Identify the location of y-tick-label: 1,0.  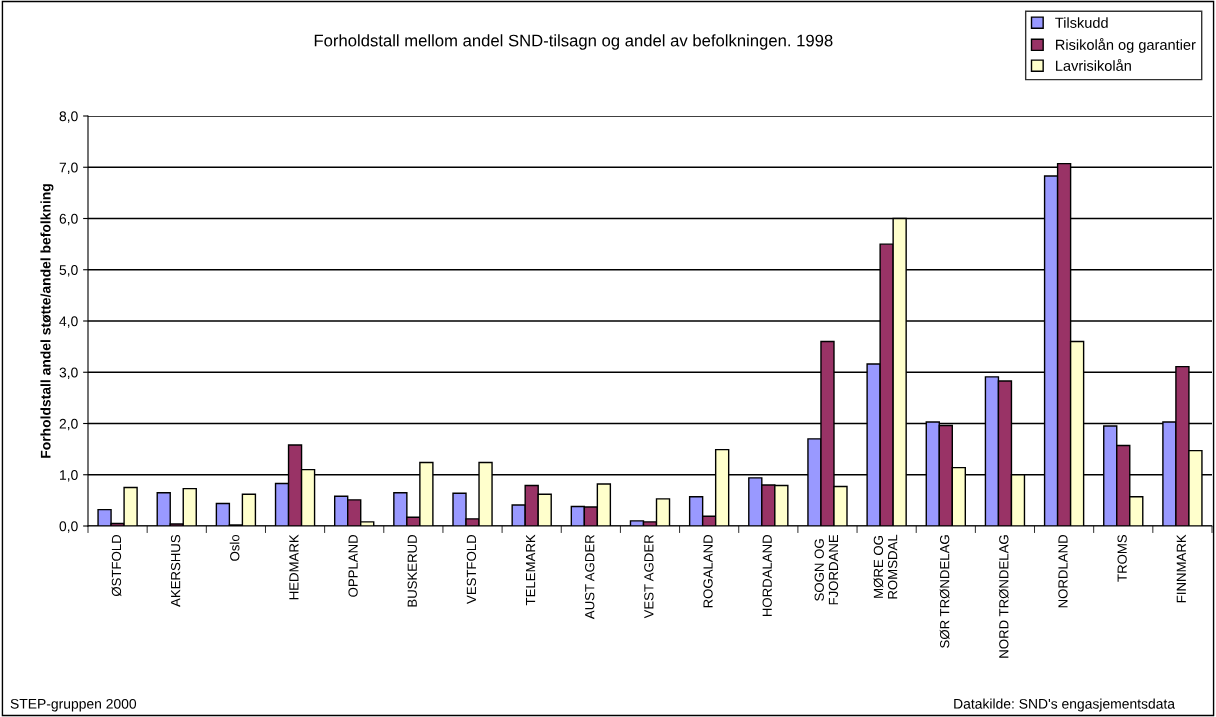
(69, 476).